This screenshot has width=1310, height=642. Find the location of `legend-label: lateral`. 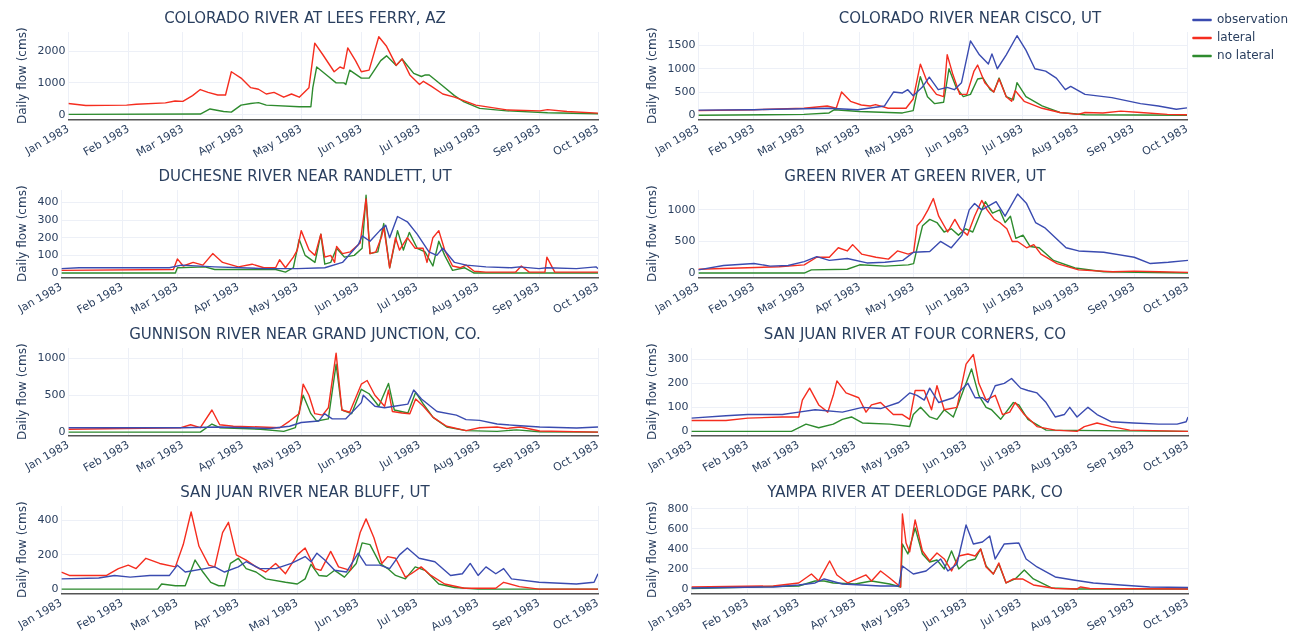

legend-label: lateral is located at coordinates (1236, 37).